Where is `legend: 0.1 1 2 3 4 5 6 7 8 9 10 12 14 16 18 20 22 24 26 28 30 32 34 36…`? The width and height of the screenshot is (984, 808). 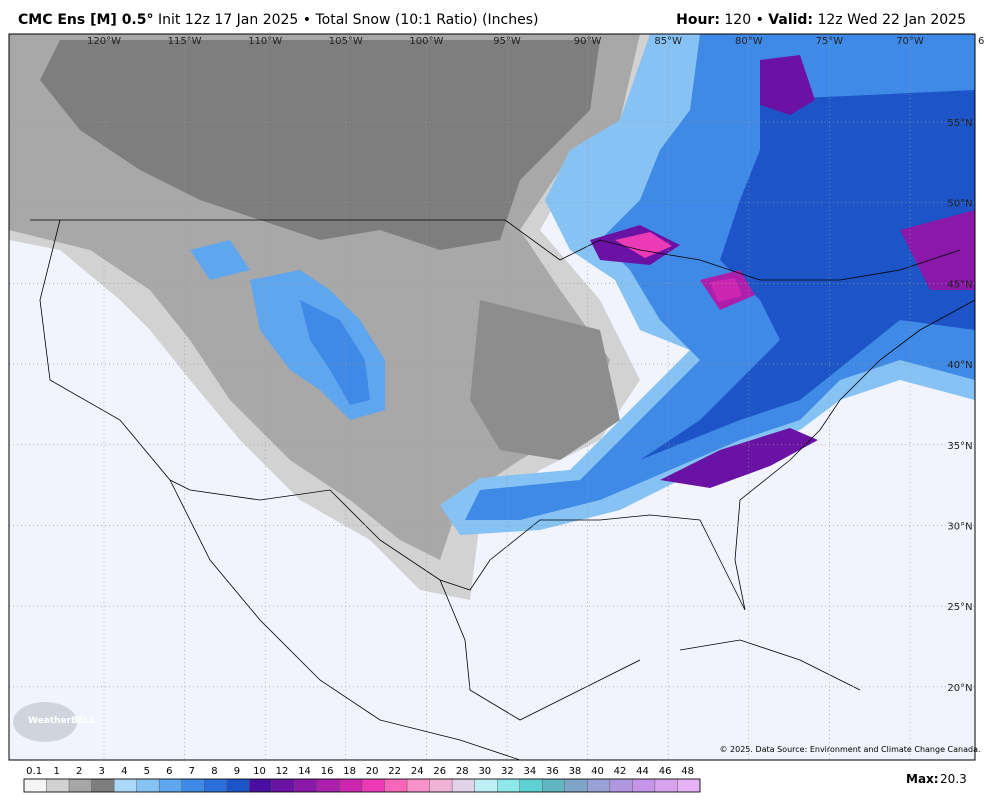
legend: 0.1 1 2 3 4 5 6 7 8 9 10 12 14 16 18 20 22 24 26 28 30 32 34 36… is located at coordinates (362, 779).